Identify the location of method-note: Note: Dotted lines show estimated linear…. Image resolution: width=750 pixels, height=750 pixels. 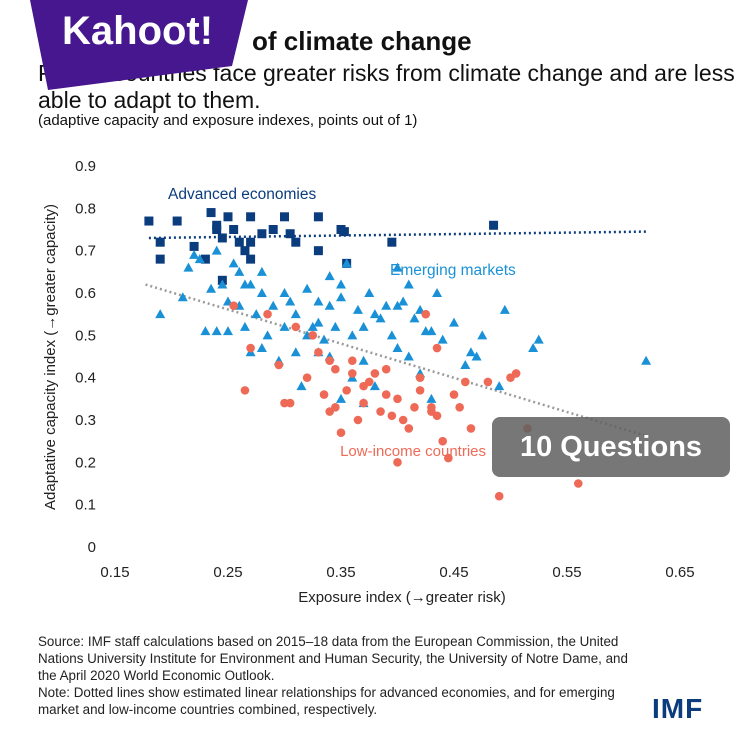
(326, 701).